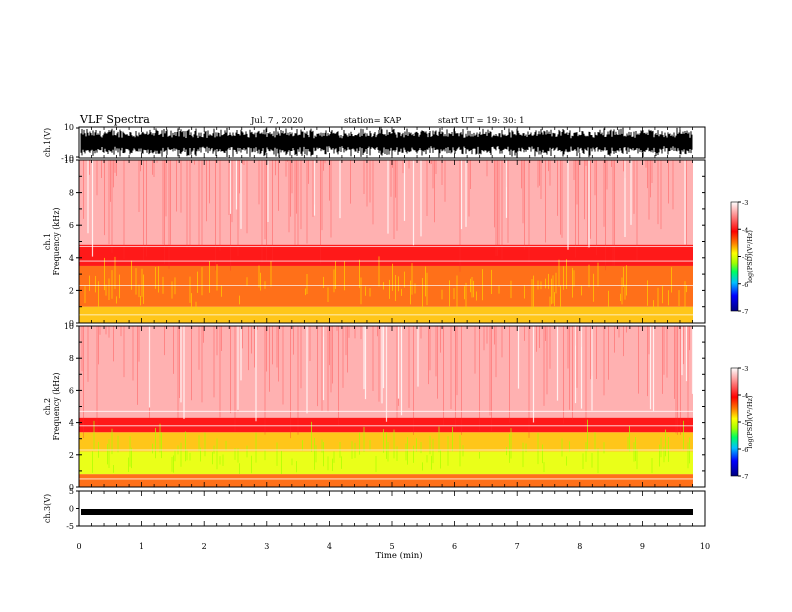 The height and width of the screenshot is (612, 792). I want to click on x-tick-label: 4, so click(329, 546).